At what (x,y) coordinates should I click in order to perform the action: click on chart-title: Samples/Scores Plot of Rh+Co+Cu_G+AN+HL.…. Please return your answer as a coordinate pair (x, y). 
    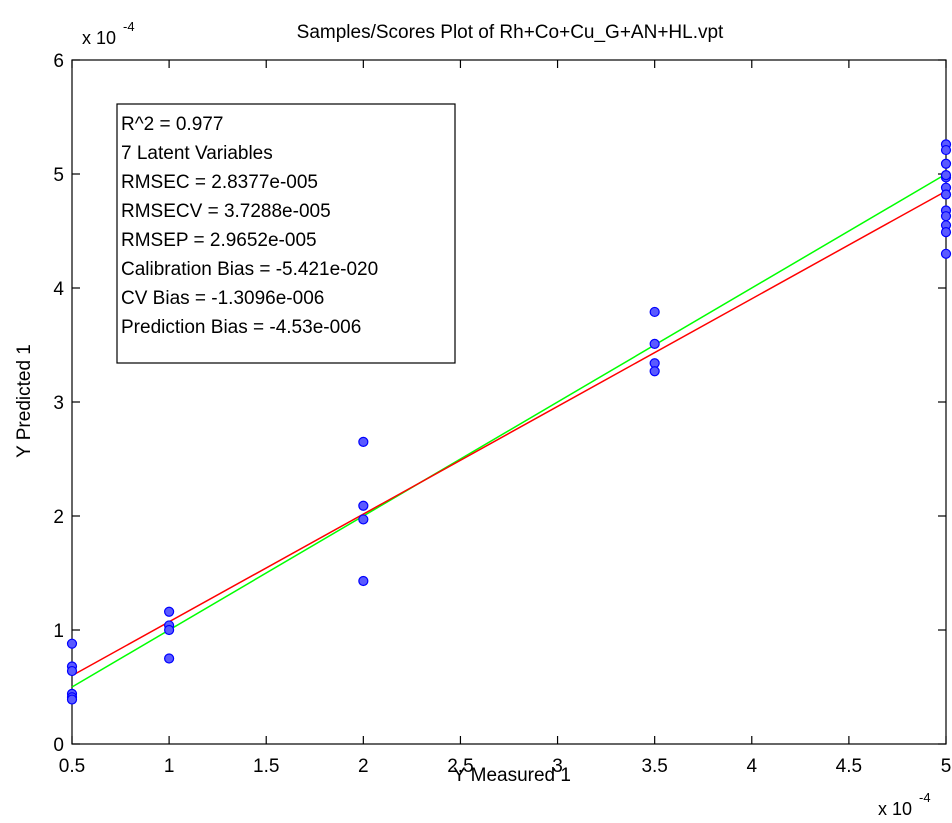
    Looking at the image, I should click on (510, 32).